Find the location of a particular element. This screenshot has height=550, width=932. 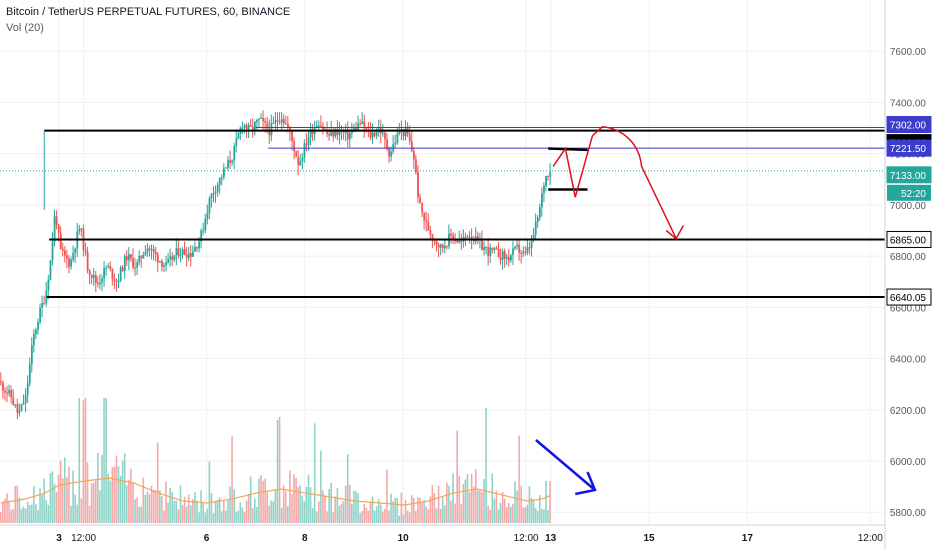

last-price-tag-bg is located at coordinates (909, 175).